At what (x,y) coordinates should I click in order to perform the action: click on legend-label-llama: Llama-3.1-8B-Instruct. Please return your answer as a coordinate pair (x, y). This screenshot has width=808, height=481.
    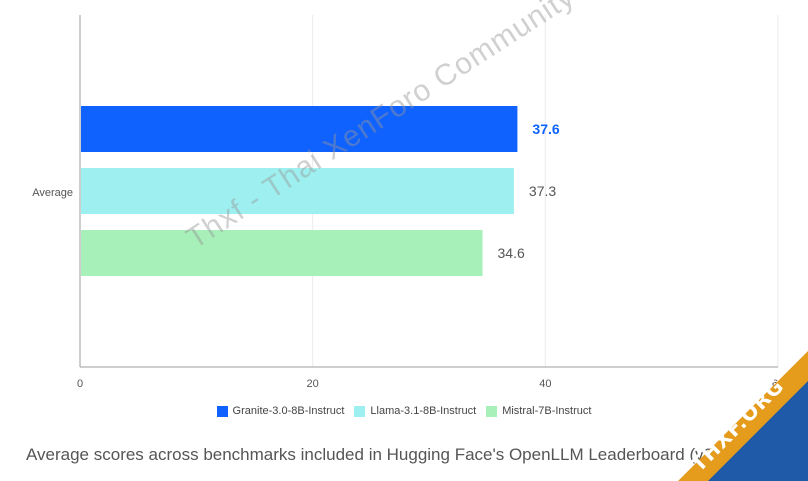
    Looking at the image, I should click on (423, 411).